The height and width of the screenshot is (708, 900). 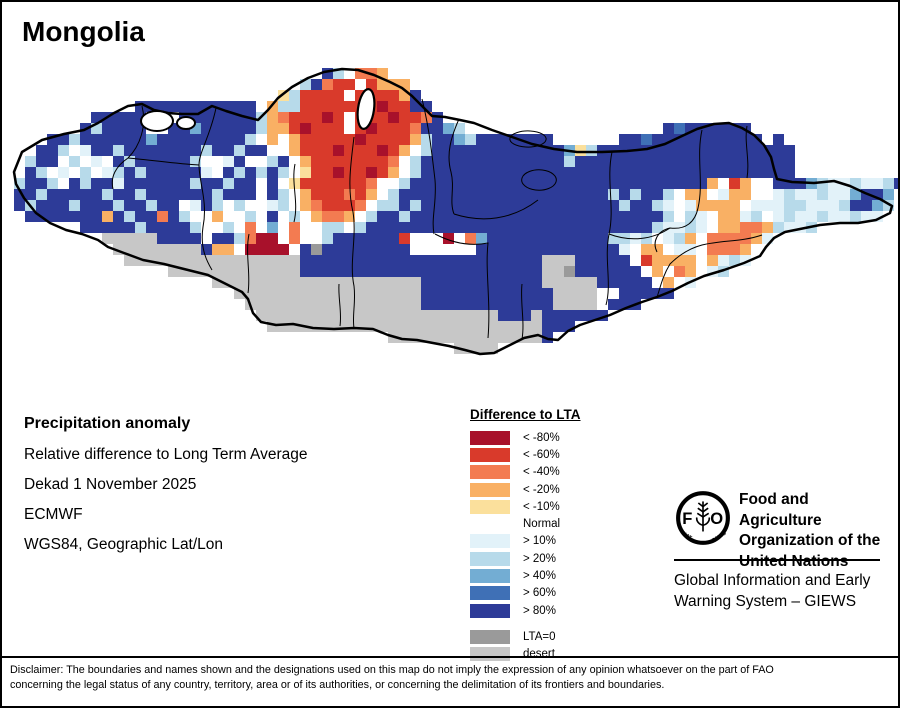 I want to click on fao-divider, so click(x=777, y=560).